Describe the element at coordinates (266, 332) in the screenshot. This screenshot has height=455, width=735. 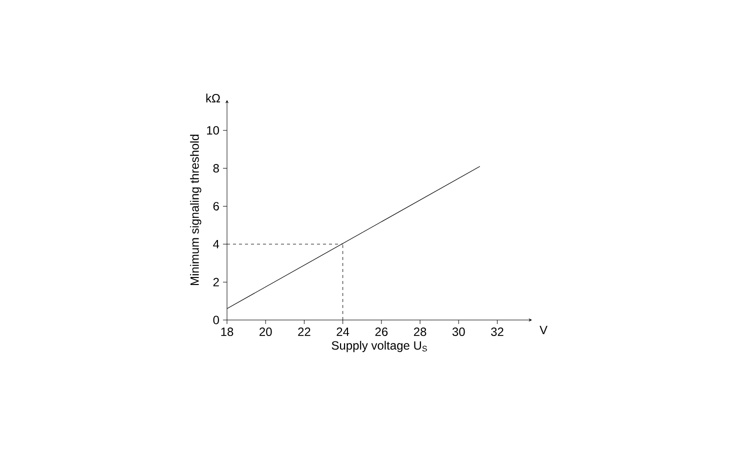
I see `x-tick-label: 20` at that location.